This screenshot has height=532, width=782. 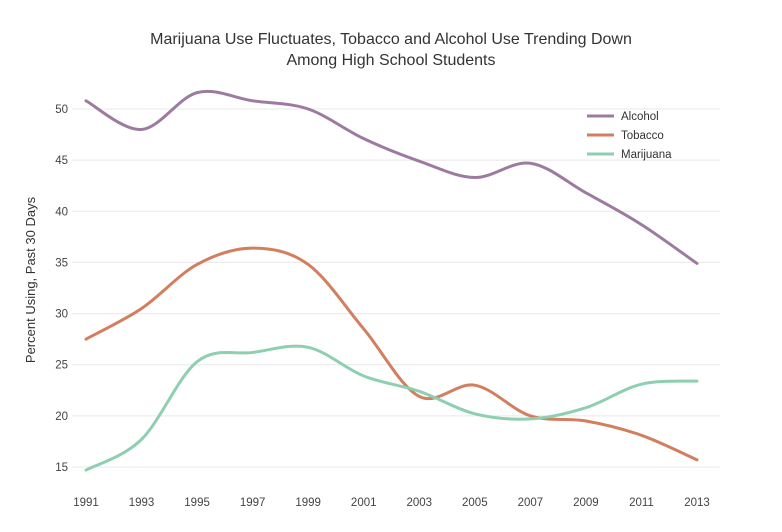 What do you see at coordinates (86, 503) in the screenshot?
I see `x-tick-label: 1991` at bounding box center [86, 503].